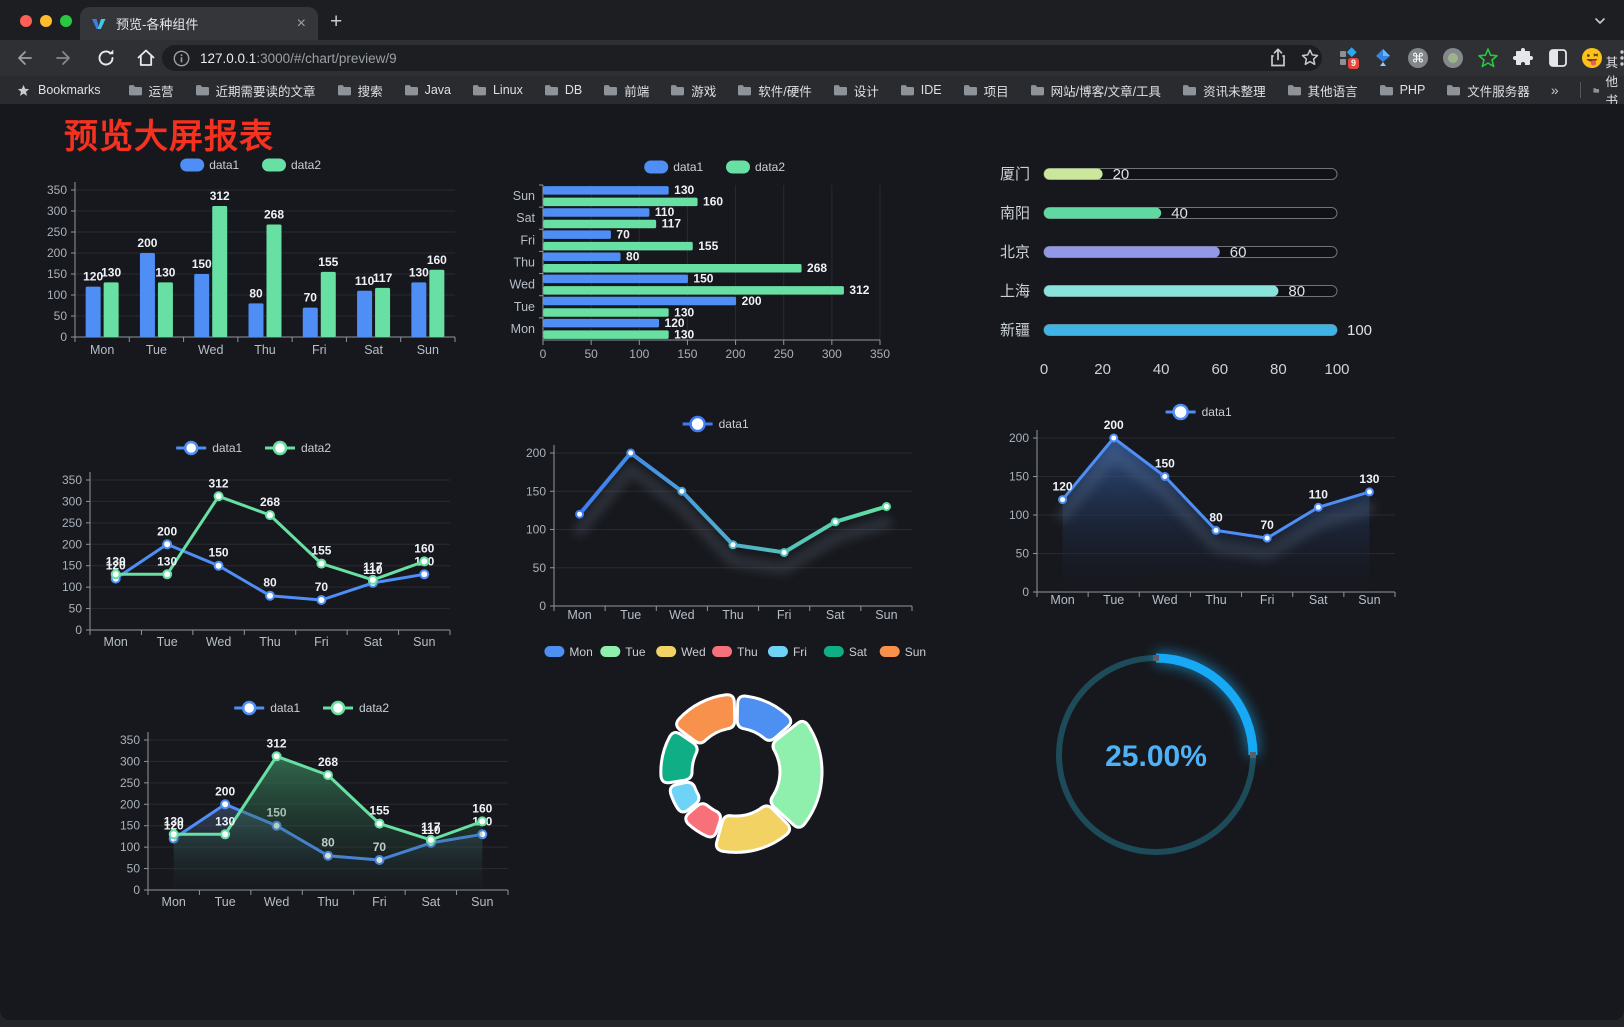 Image resolution: width=1624 pixels, height=1027 pixels. What do you see at coordinates (146, 58) in the screenshot?
I see `home-icon` at bounding box center [146, 58].